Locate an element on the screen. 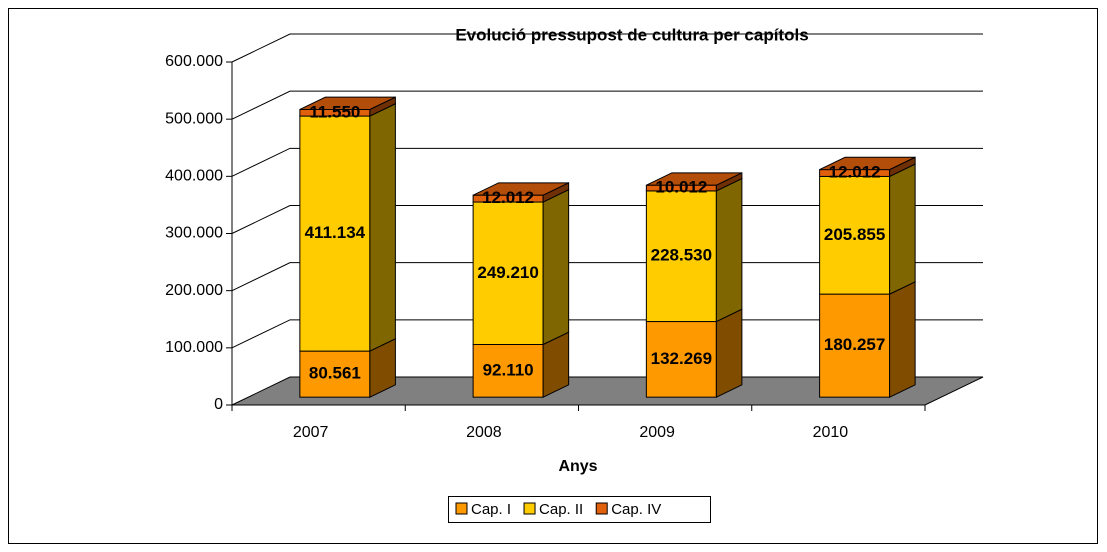 This screenshot has width=1107, height=552. data-label: 10.012 is located at coordinates (681, 187).